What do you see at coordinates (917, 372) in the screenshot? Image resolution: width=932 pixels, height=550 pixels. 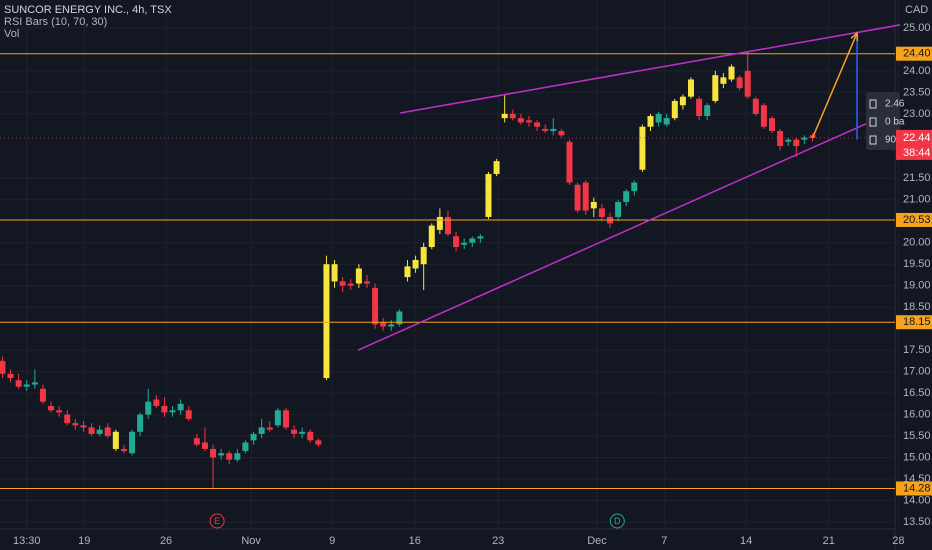 I see `y-tick-label: 17.00` at bounding box center [917, 372].